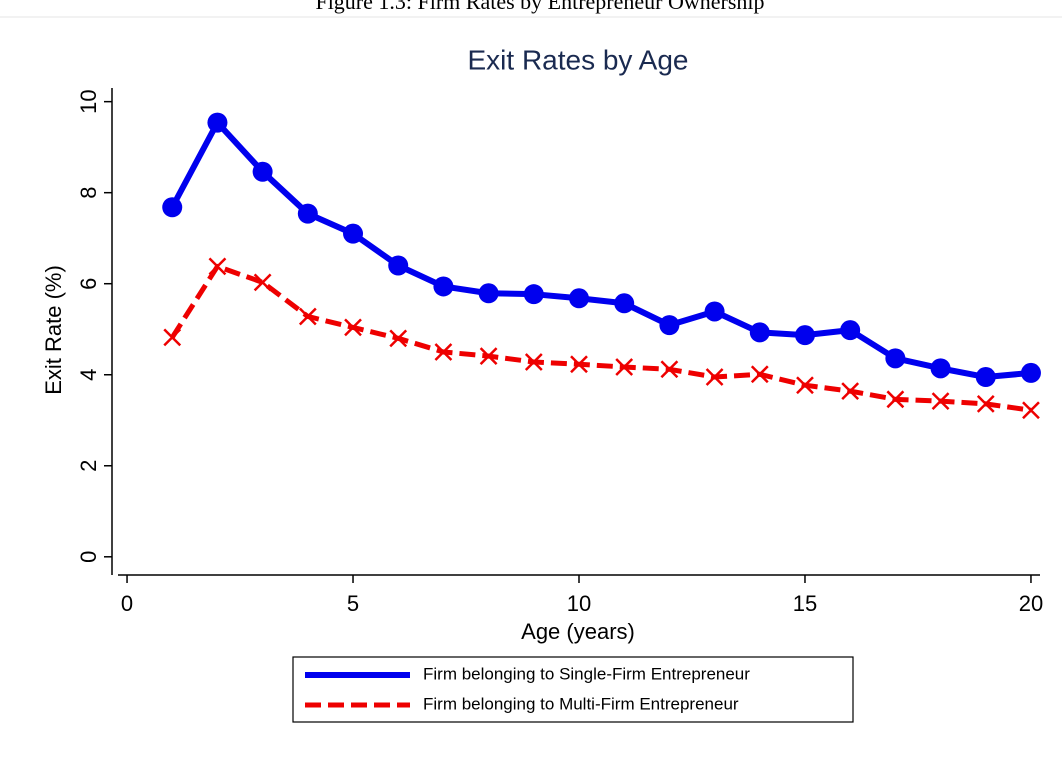 The width and height of the screenshot is (1062, 780). What do you see at coordinates (578, 631) in the screenshot?
I see `x-axis-label: Age (years)` at bounding box center [578, 631].